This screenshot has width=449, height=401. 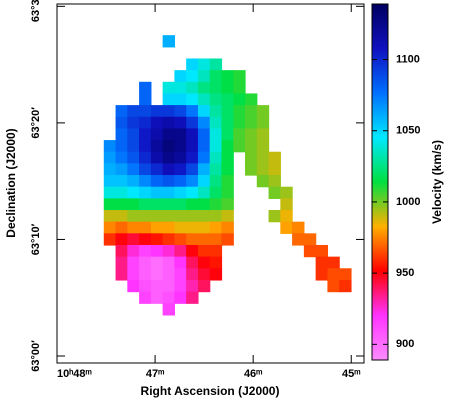 I want to click on colorbar-tick-label: 1100, so click(x=408, y=59).